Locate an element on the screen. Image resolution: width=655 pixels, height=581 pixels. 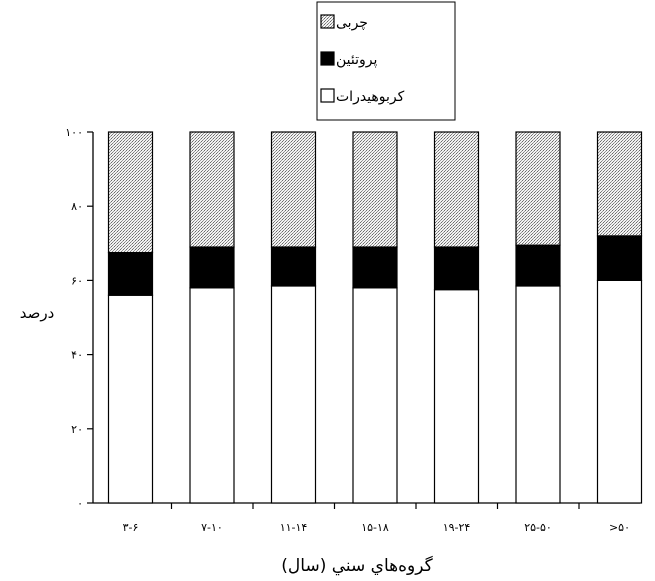
x-tick-label: ۲۵-۵۰ is located at coordinates (538, 527).